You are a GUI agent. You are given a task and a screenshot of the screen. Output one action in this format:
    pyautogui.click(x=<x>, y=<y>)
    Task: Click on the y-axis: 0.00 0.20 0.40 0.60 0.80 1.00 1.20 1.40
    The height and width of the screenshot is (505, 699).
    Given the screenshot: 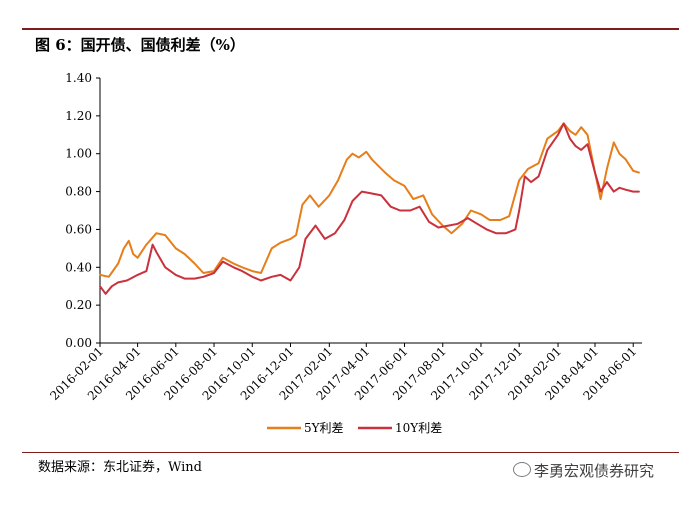 What is the action you would take?
    pyautogui.click(x=83, y=210)
    